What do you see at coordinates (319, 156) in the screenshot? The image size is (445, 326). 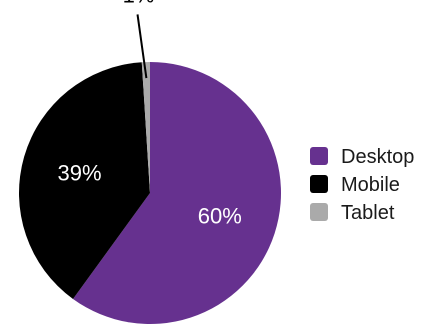 I see `legend-swatch-desktop` at bounding box center [319, 156].